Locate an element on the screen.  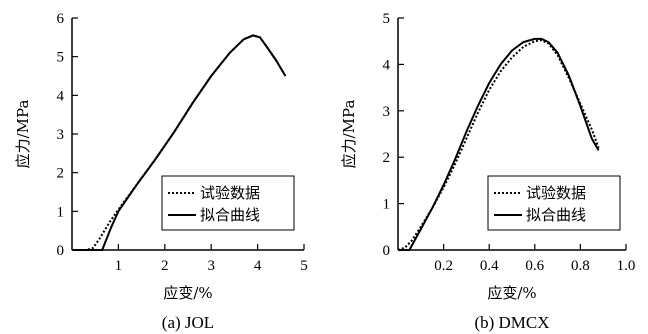
x-tick-label: 2 is located at coordinates (165, 266).